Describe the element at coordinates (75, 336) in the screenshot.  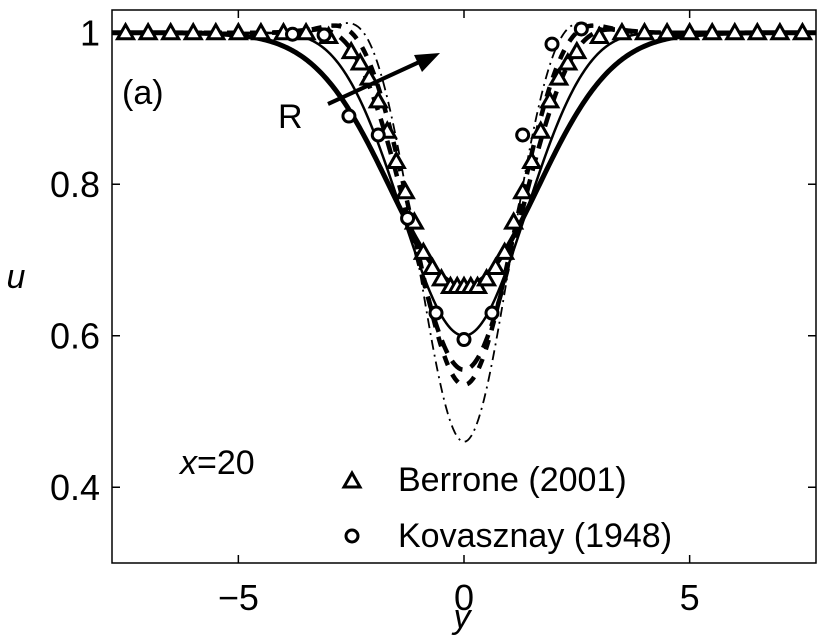
I see `y-tick-label: 0.6` at that location.